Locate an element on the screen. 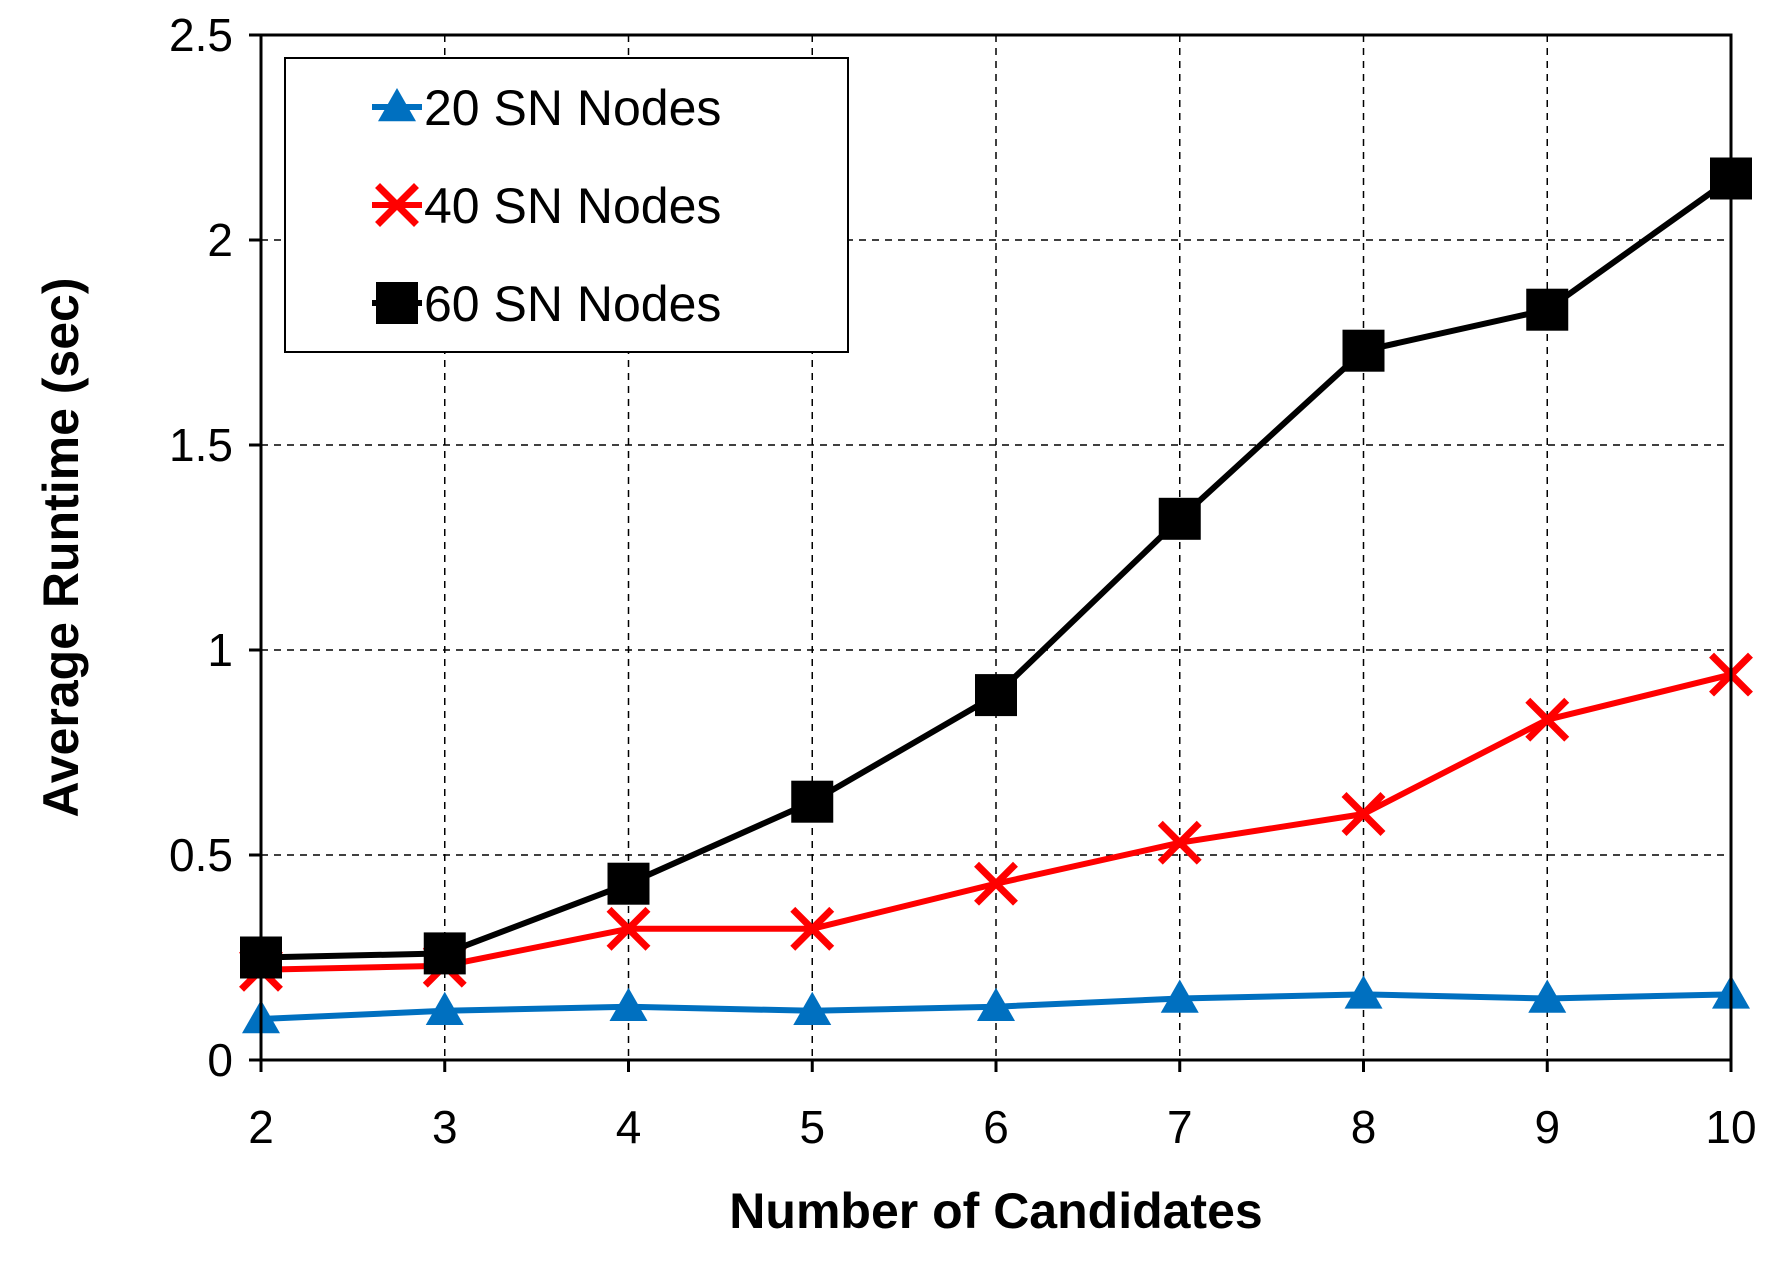 Image resolution: width=1765 pixels, height=1262 pixels. x-tick-label: 8 is located at coordinates (1364, 1127).